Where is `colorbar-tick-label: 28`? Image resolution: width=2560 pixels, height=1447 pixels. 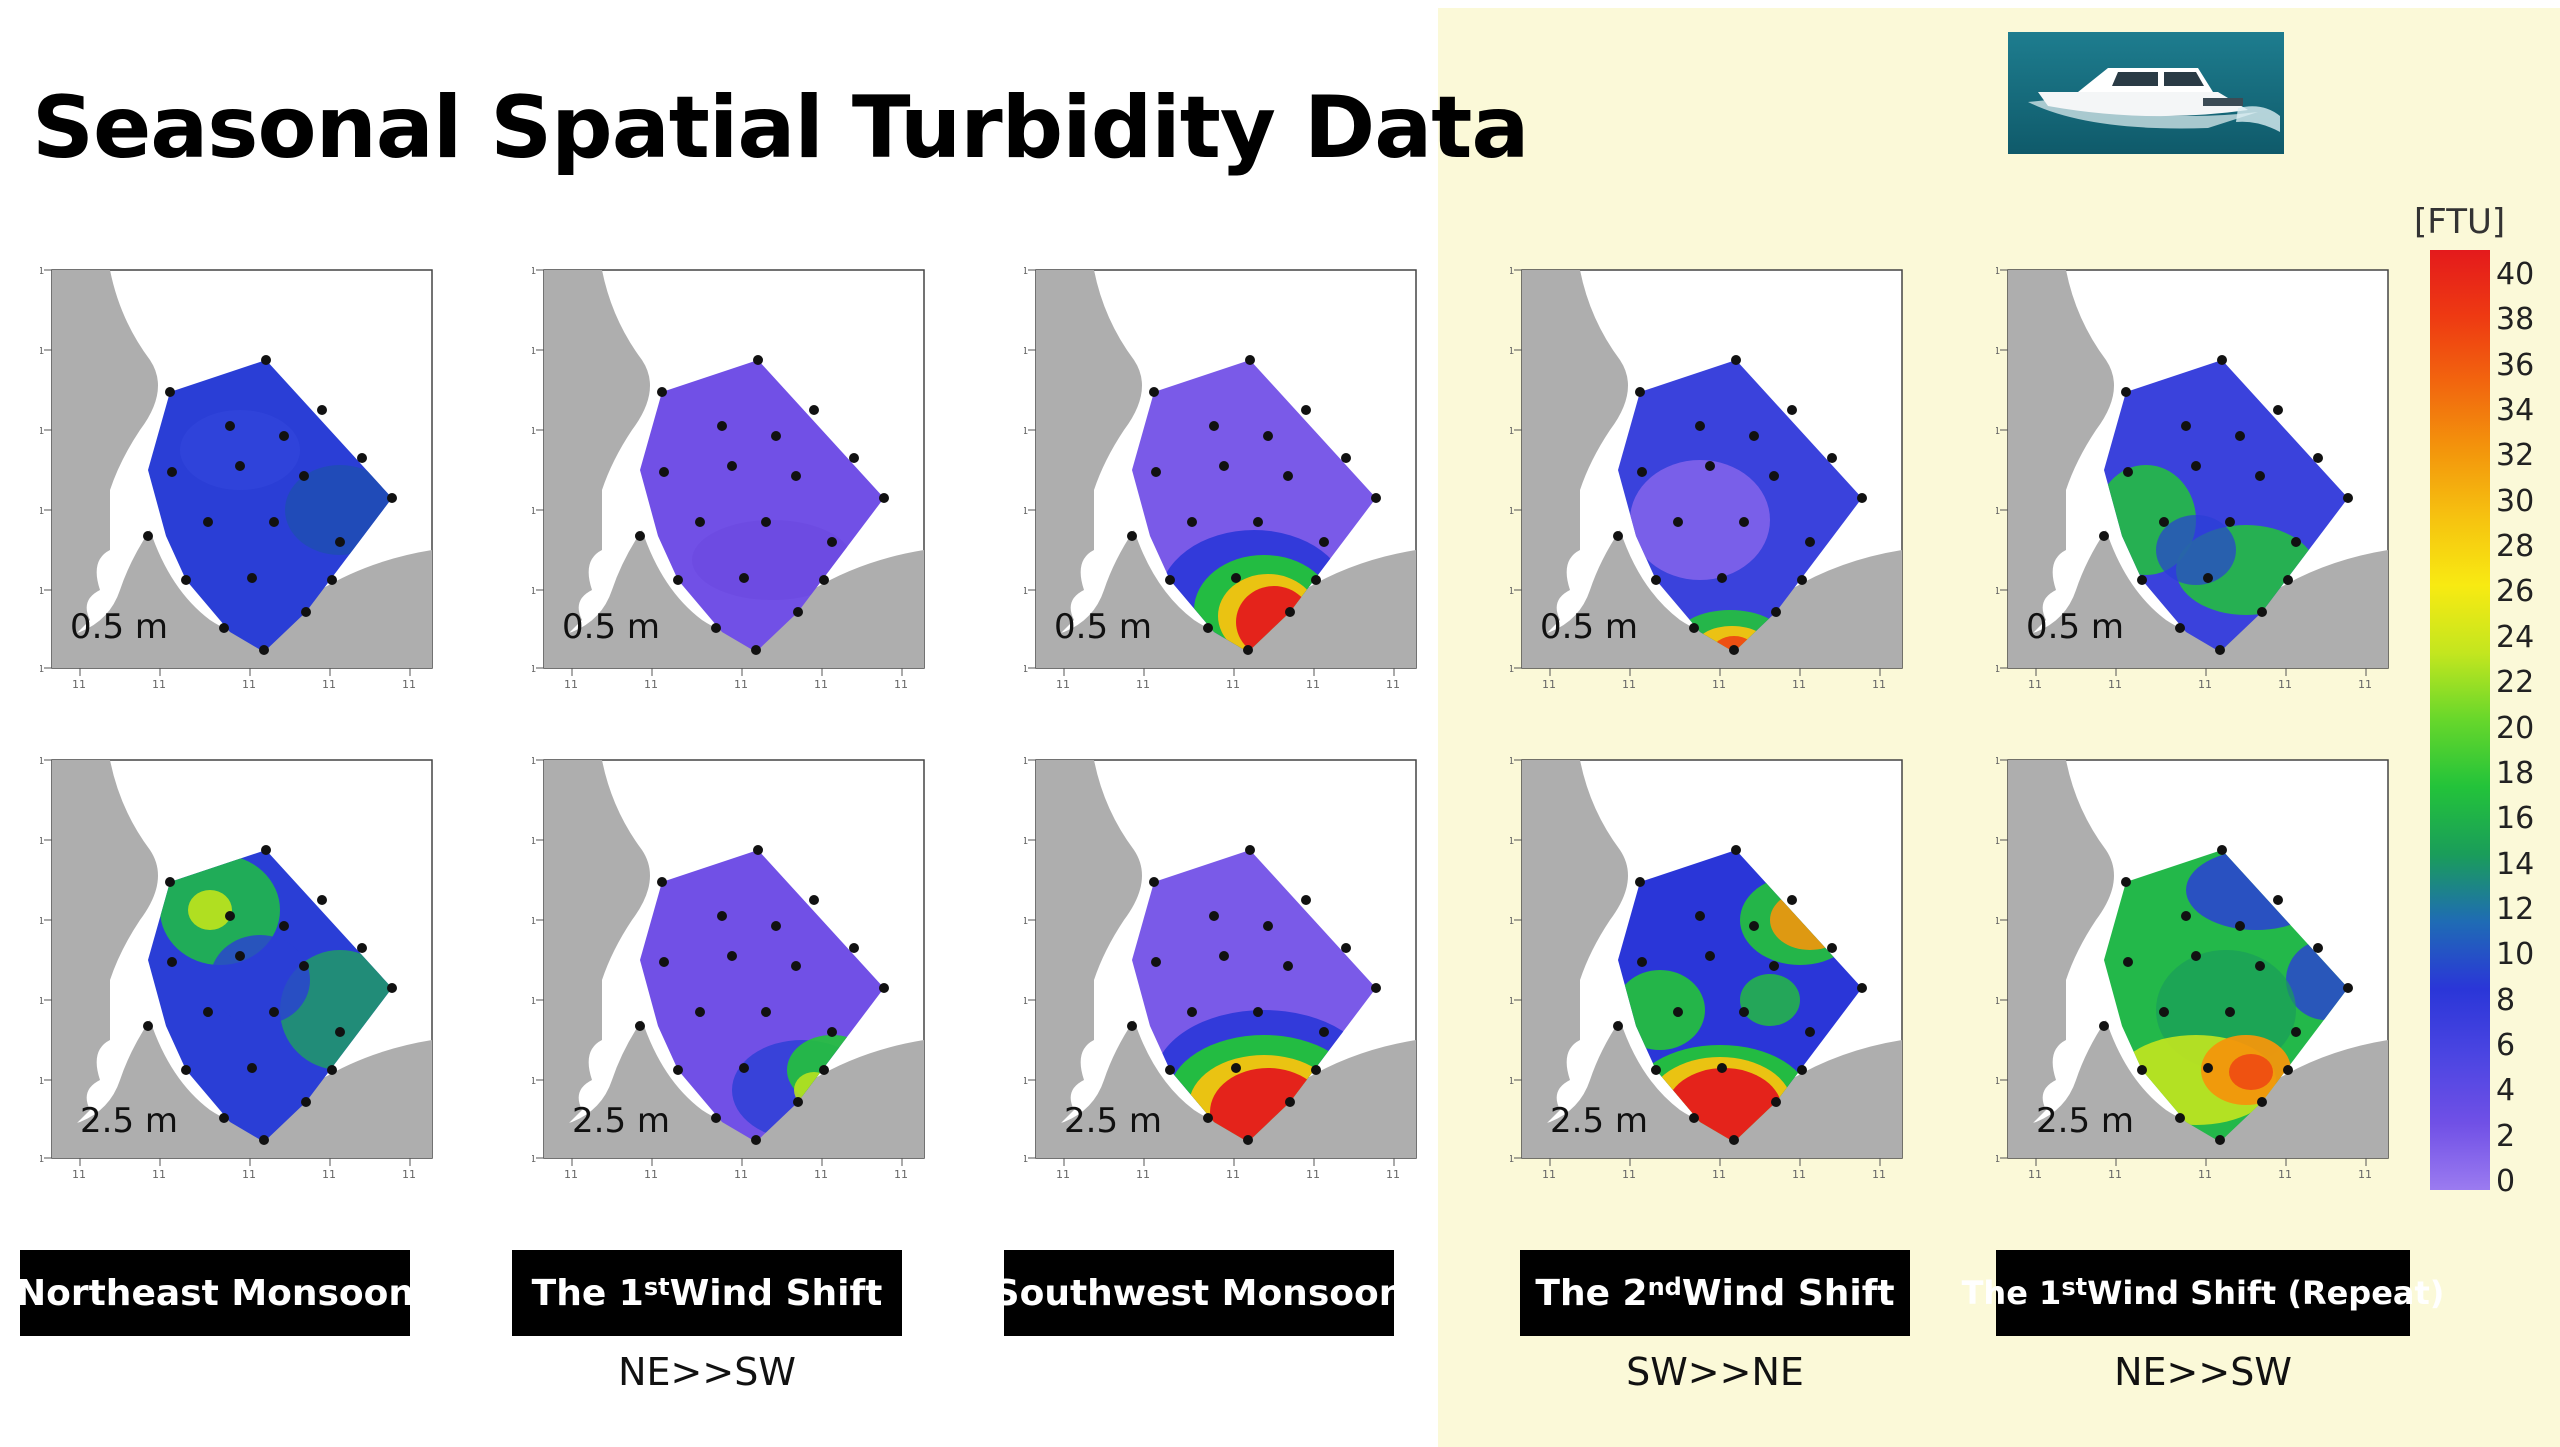
colorbar-tick-label: 28 is located at coordinates (2515, 547).